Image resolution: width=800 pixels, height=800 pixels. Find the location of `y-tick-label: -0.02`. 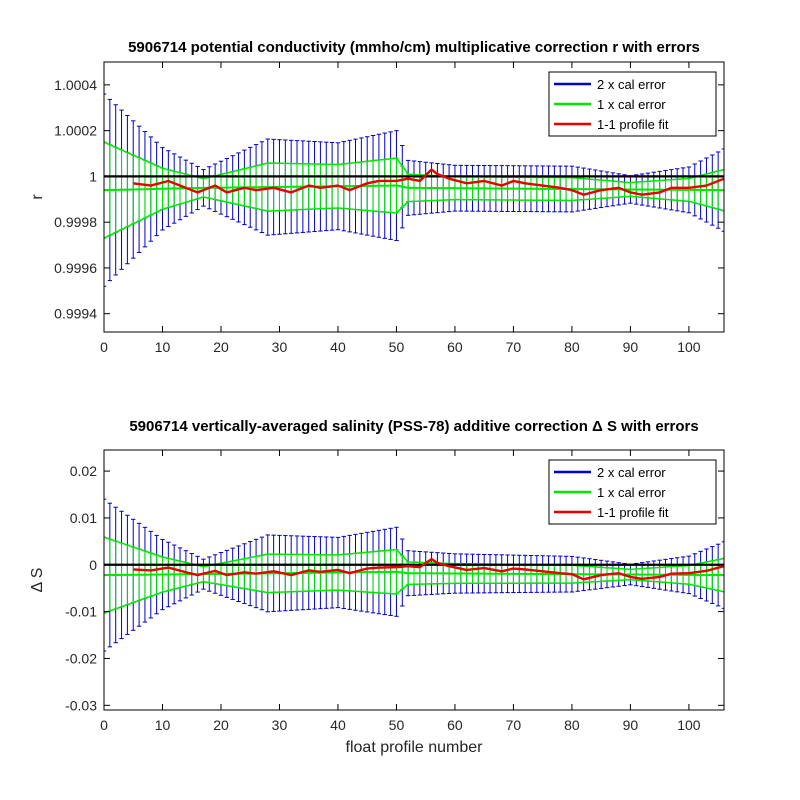

y-tick-label: -0.02 is located at coordinates (81, 658).